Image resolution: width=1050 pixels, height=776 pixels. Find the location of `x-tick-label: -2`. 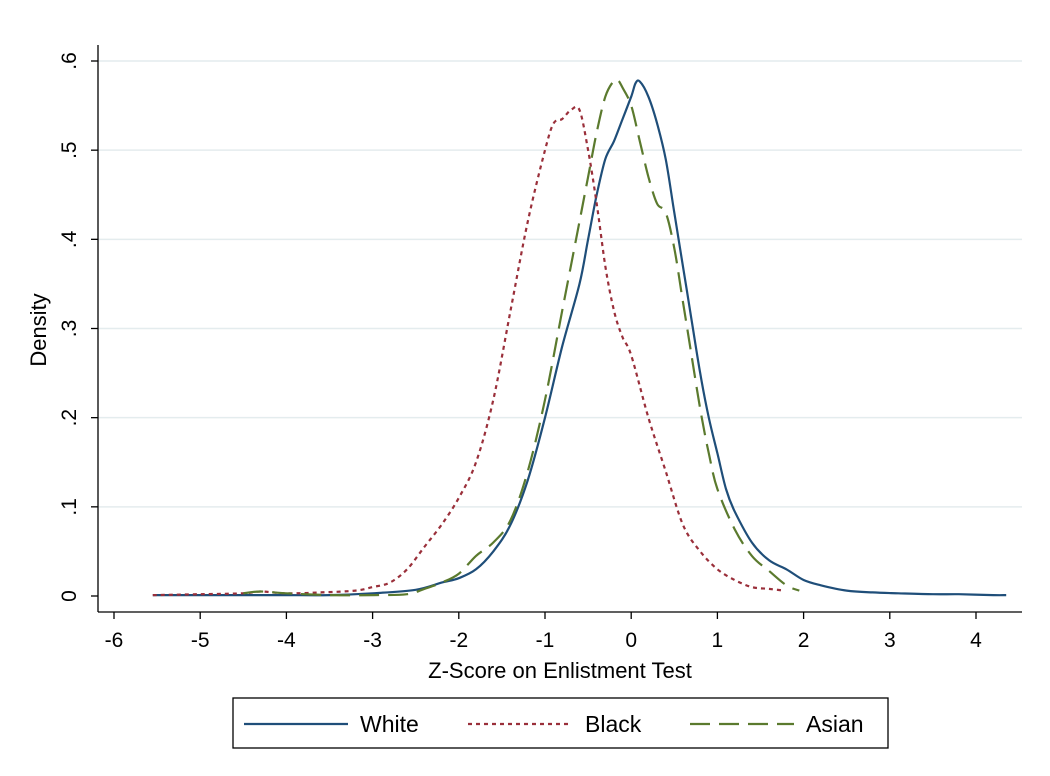

x-tick-label: -2 is located at coordinates (458, 640).